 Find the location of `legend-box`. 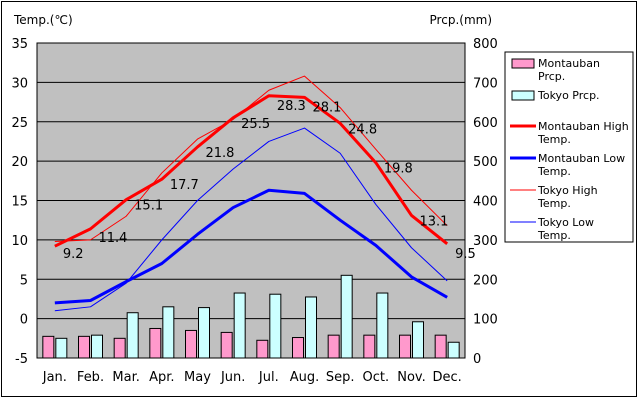

legend-box is located at coordinates (569, 147).